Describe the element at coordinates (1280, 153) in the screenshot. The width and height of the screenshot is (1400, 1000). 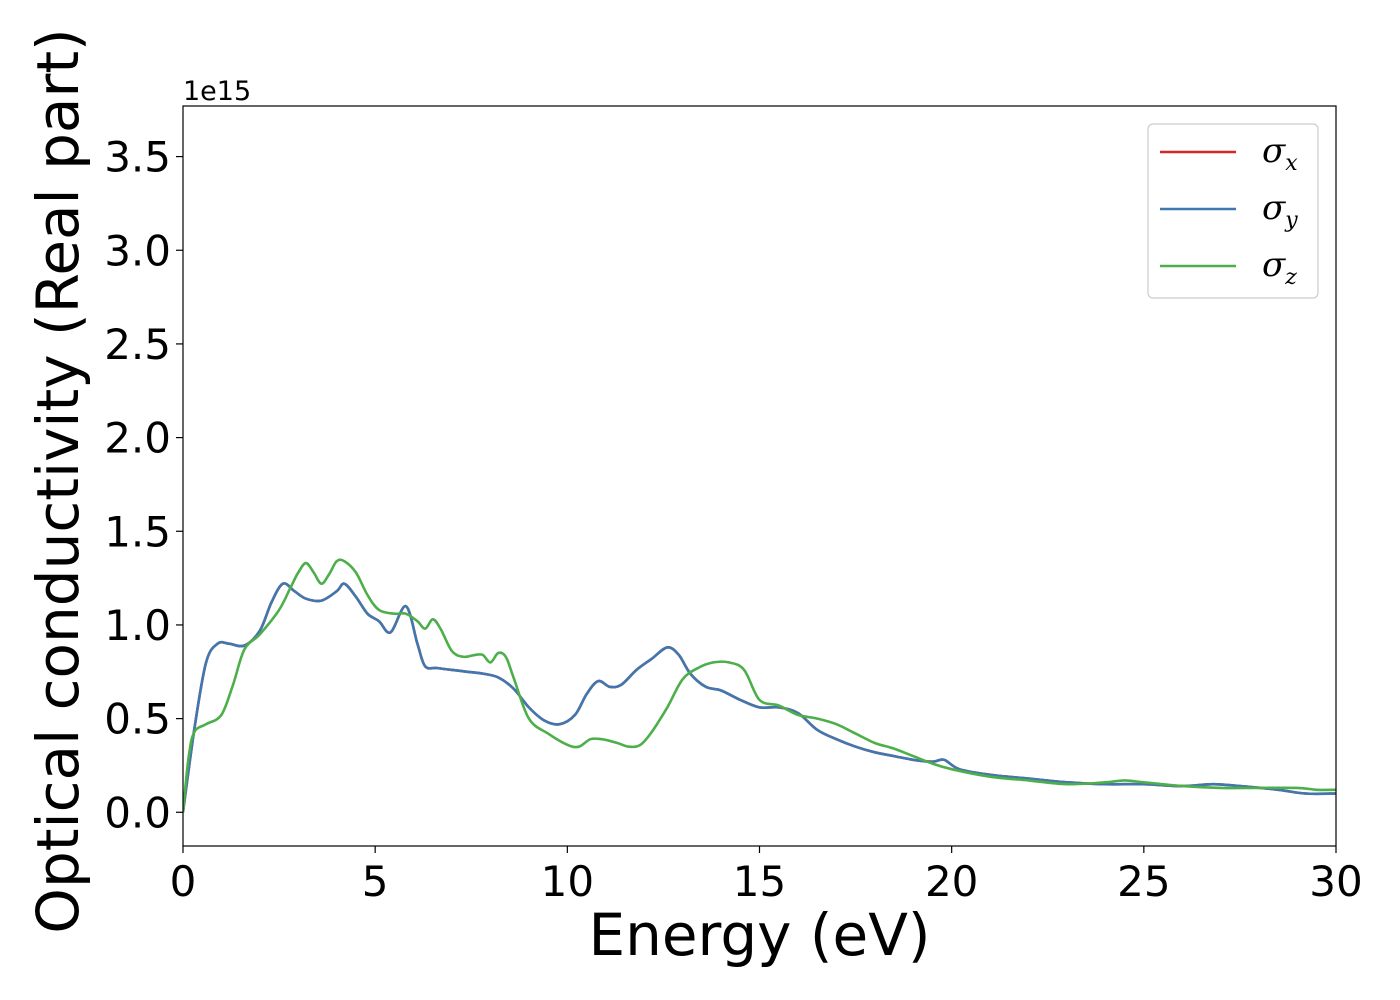
I see `legend-label-x: σx` at that location.